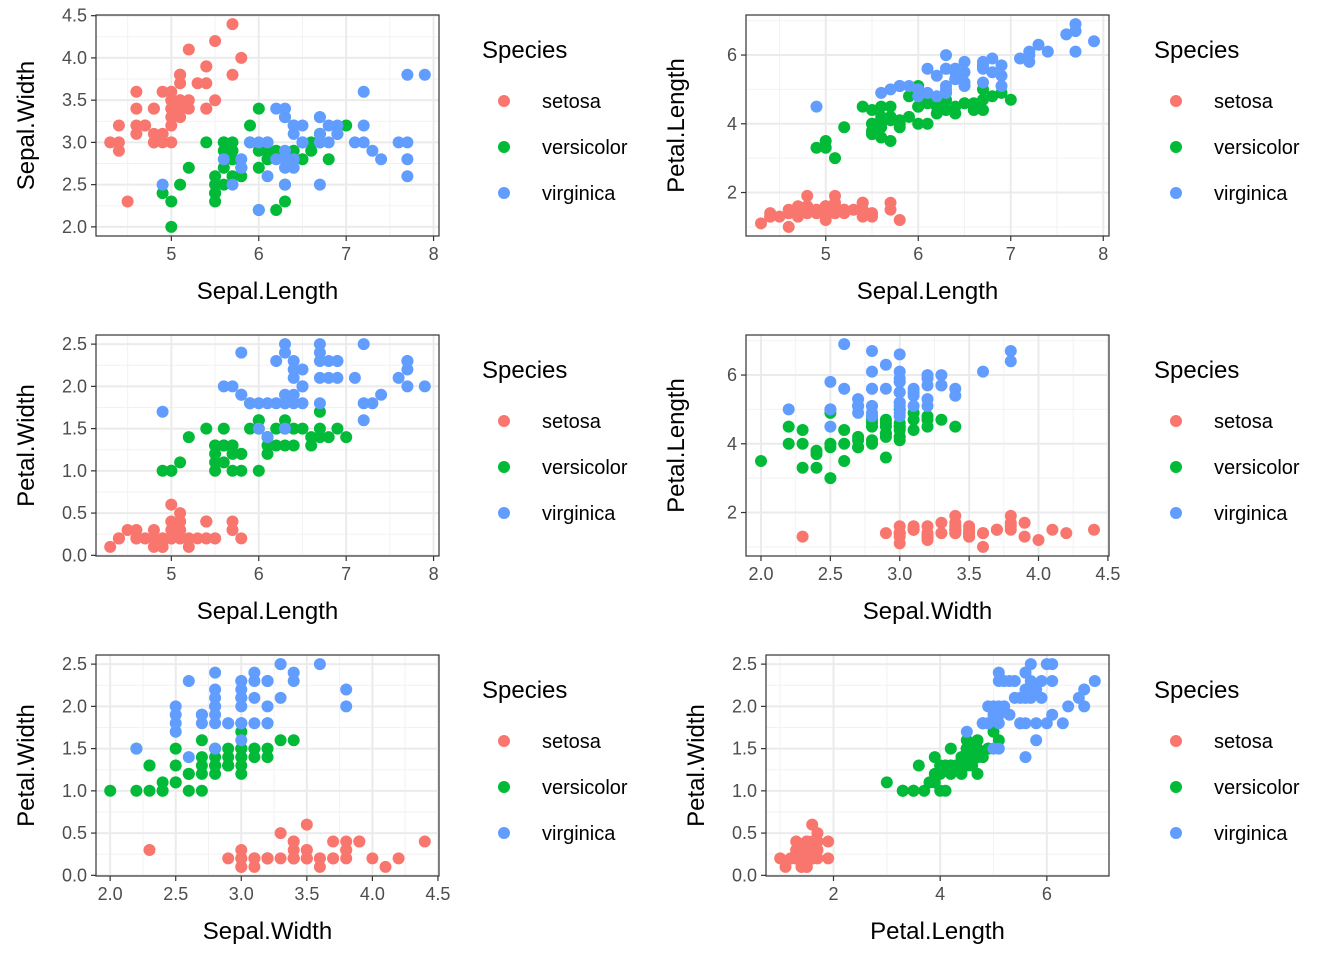 This screenshot has width=1344, height=960. What do you see at coordinates (579, 514) in the screenshot?
I see `legend-label-virginica: virginica` at bounding box center [579, 514].